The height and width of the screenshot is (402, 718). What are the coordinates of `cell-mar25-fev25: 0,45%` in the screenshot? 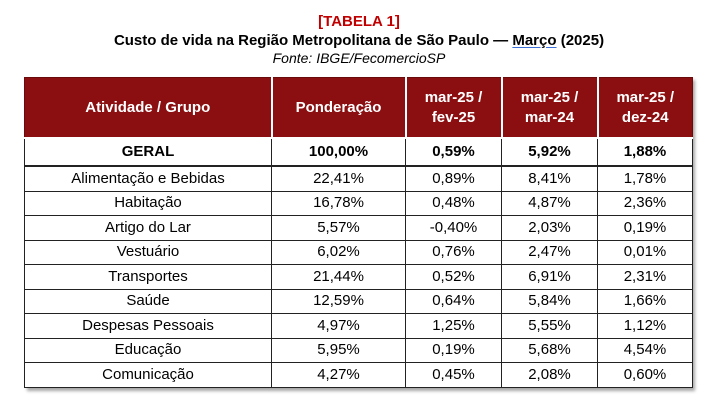 It's located at (453, 375).